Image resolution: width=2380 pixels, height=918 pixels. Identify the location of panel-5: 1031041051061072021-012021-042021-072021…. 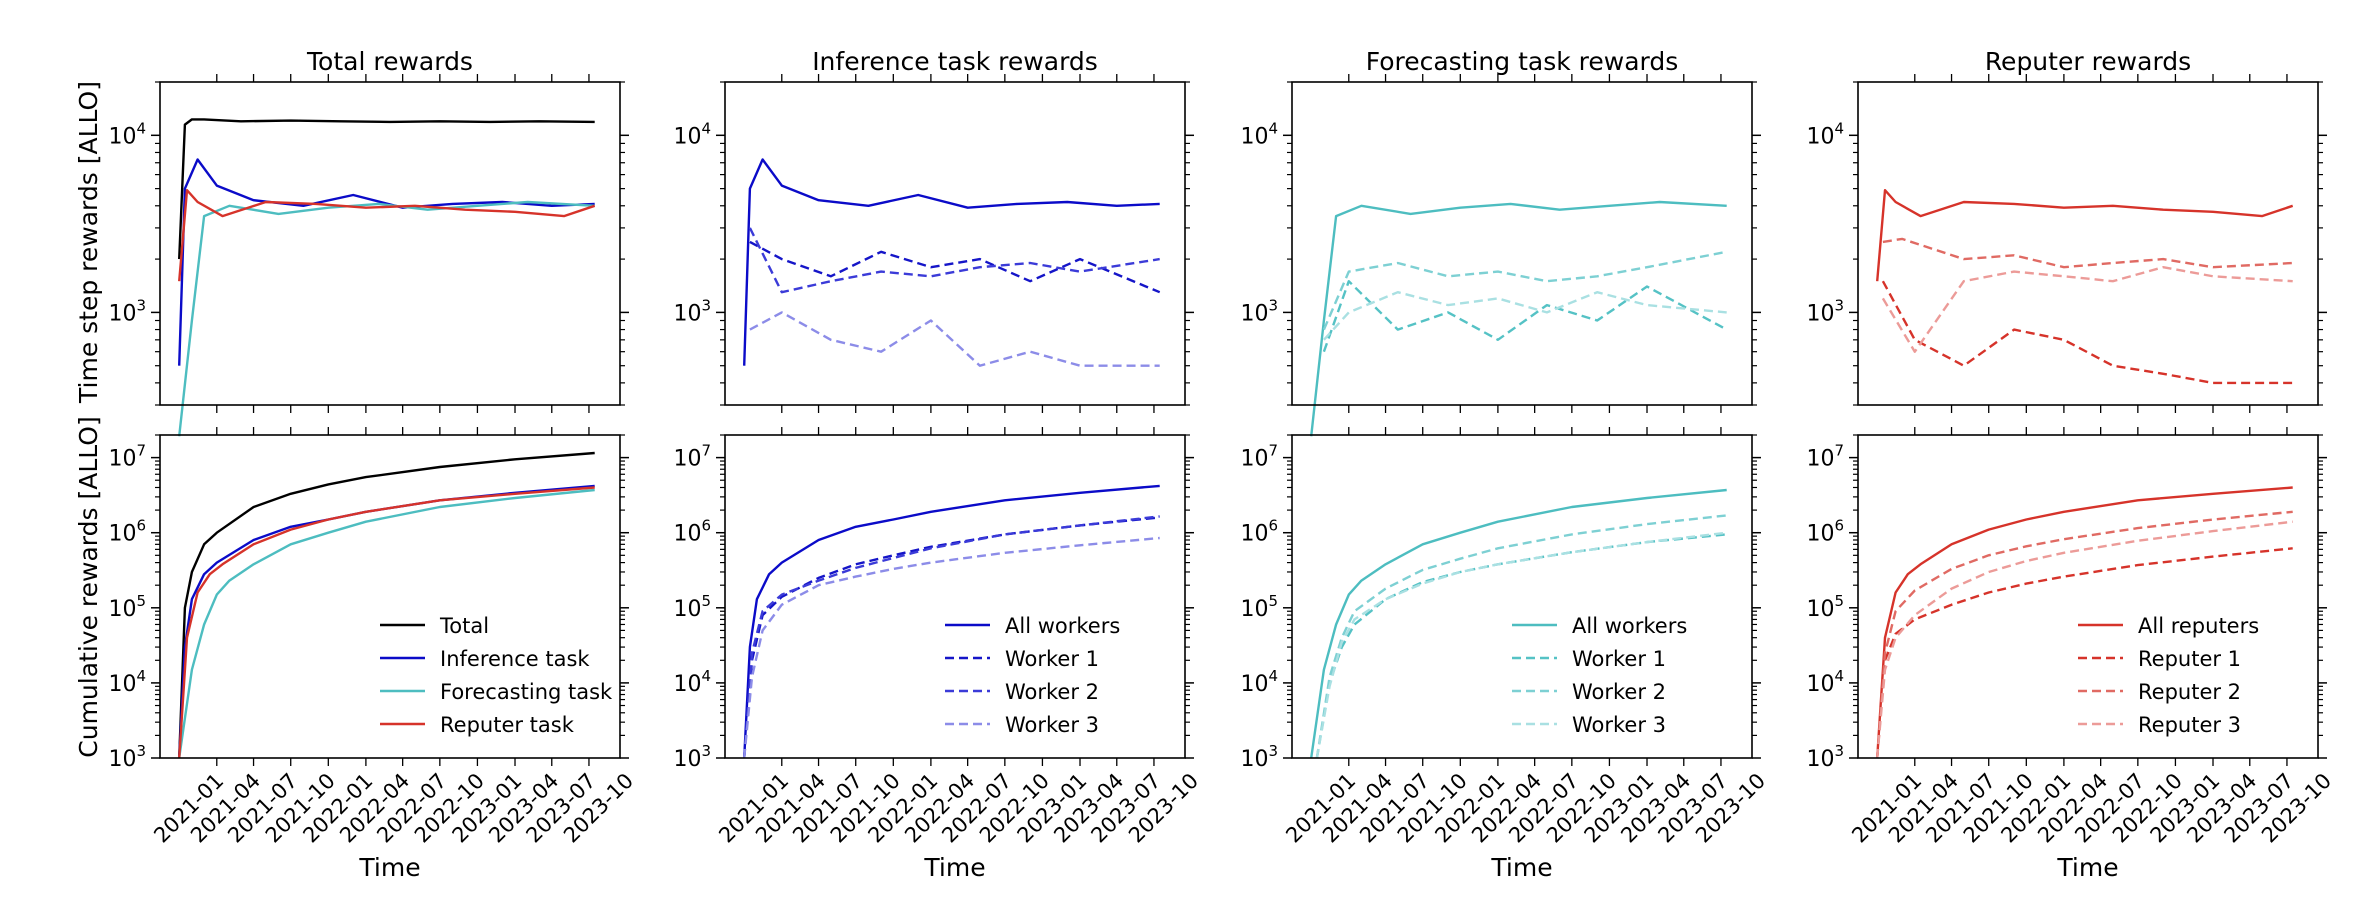
(938, 654).